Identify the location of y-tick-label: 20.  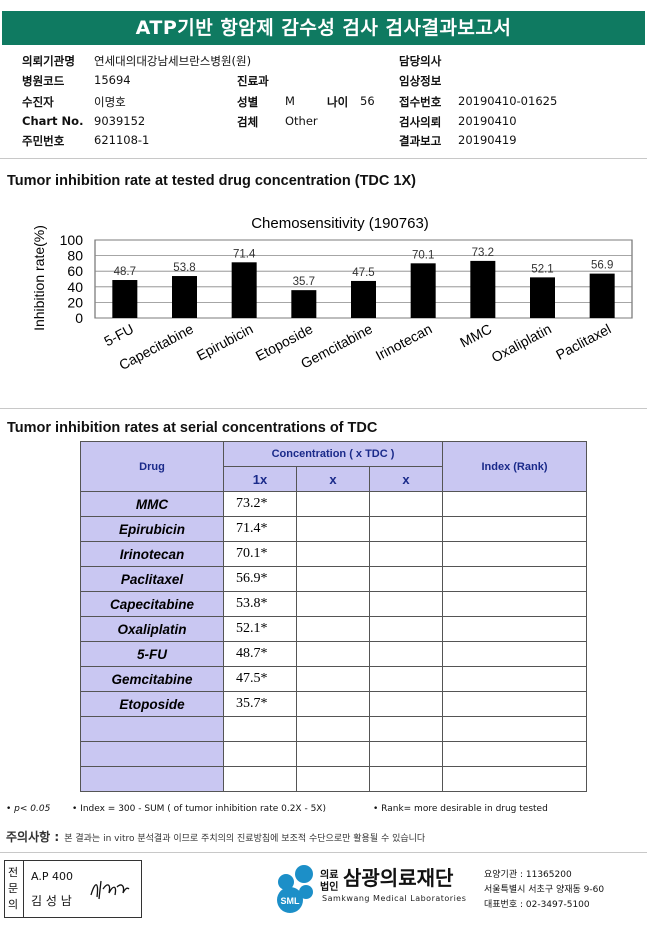
(75, 302).